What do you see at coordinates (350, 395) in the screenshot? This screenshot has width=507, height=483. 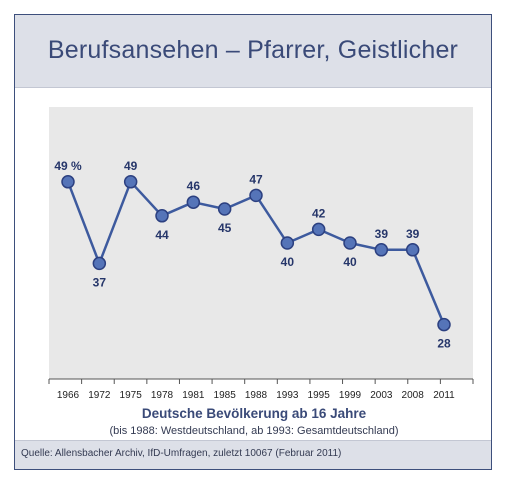 I see `x-tick-label: 1999` at bounding box center [350, 395].